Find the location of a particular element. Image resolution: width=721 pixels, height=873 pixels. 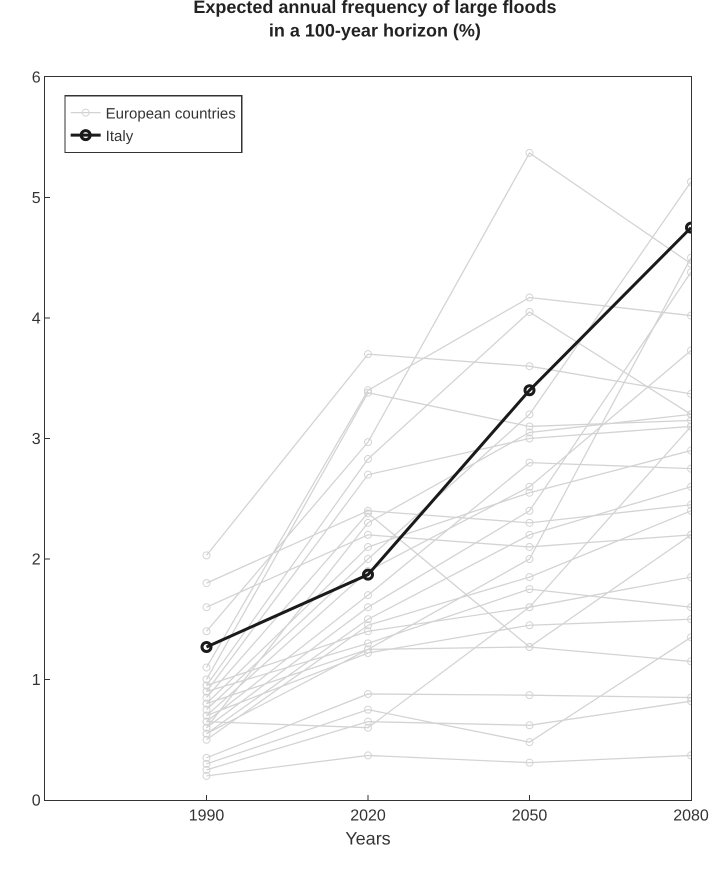

y-tick-label: 2 is located at coordinates (36, 560).